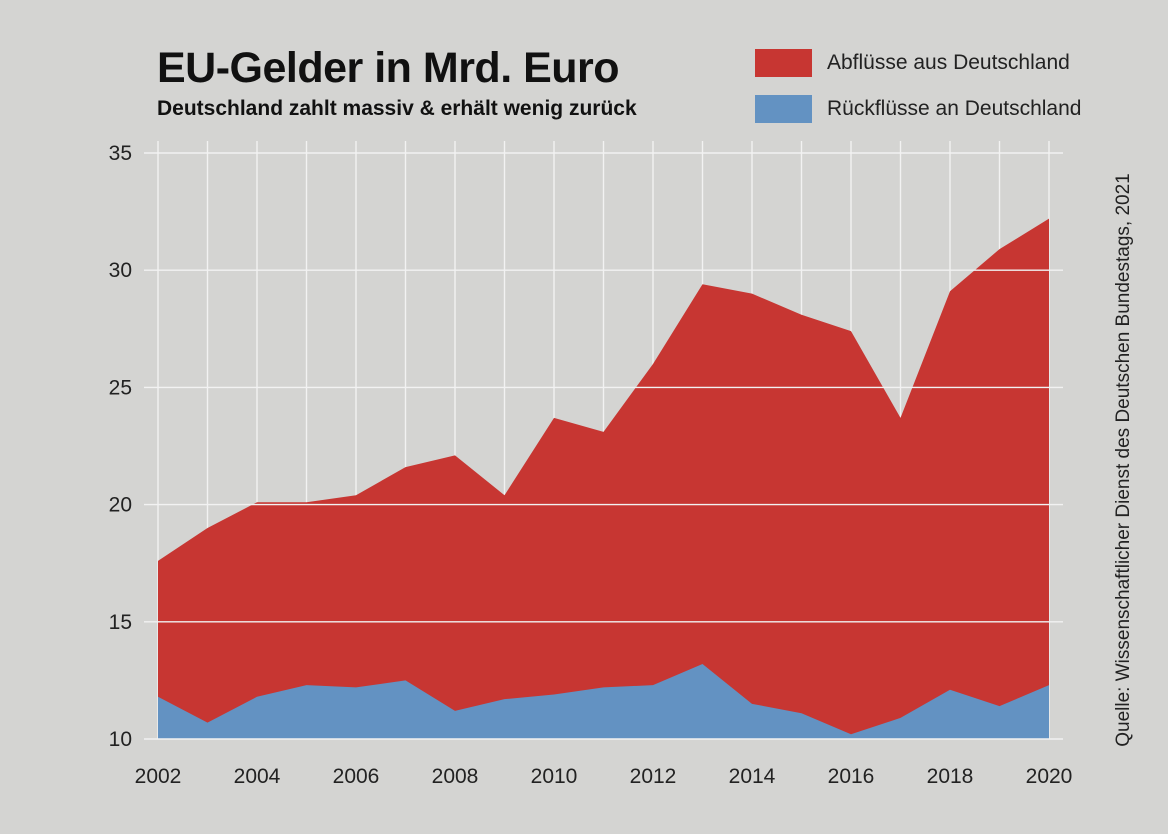  Describe the element at coordinates (603, 701) in the screenshot. I see `inflow-area` at that location.